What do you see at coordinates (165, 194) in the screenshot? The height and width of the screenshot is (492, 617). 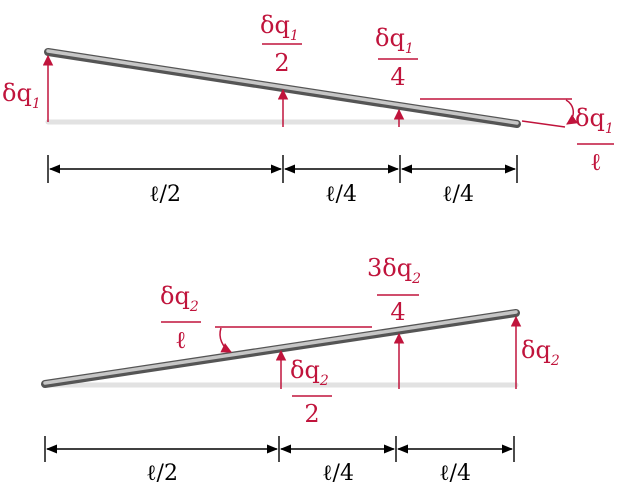 I see `top-dim-label-1: ℓ/2` at bounding box center [165, 194].